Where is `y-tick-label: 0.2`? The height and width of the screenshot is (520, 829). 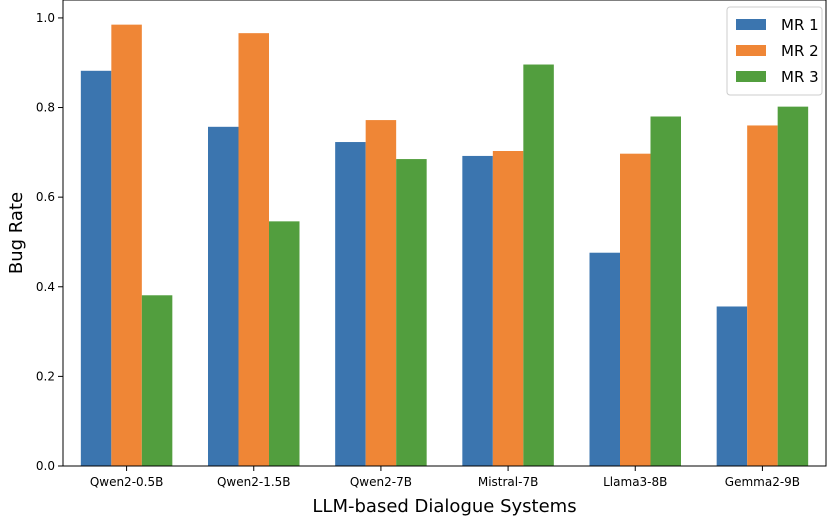
y-tick-label: 0.2 is located at coordinates (45, 376).